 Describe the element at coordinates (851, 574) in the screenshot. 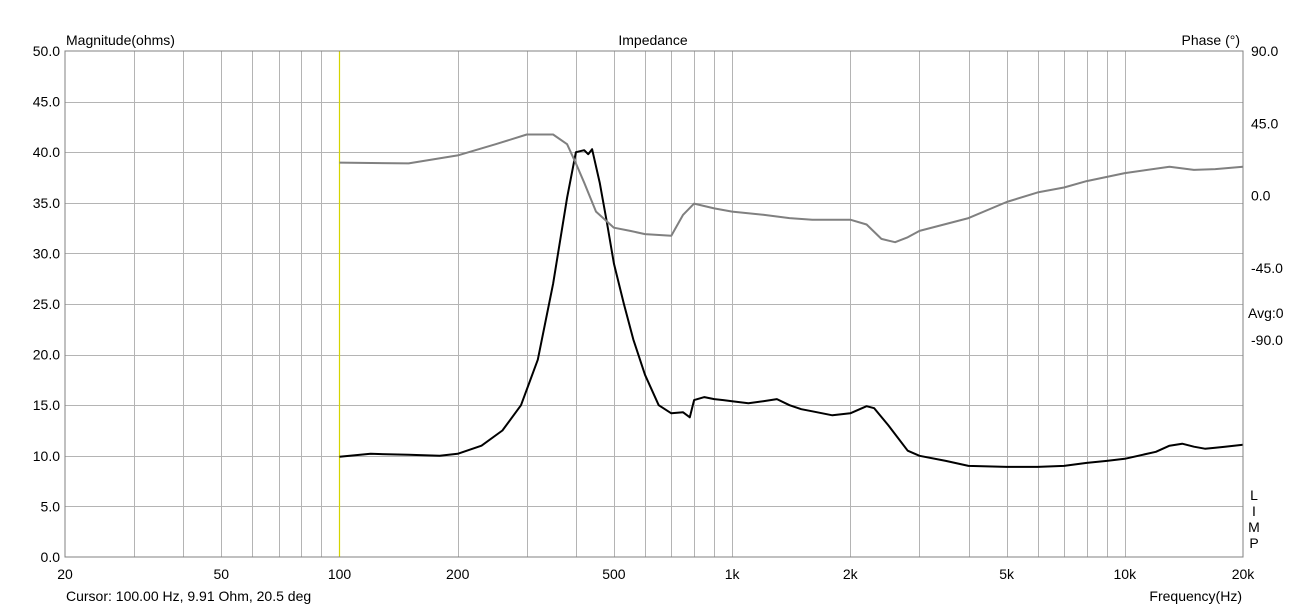

I see `frequency-tick-label: 2k` at that location.